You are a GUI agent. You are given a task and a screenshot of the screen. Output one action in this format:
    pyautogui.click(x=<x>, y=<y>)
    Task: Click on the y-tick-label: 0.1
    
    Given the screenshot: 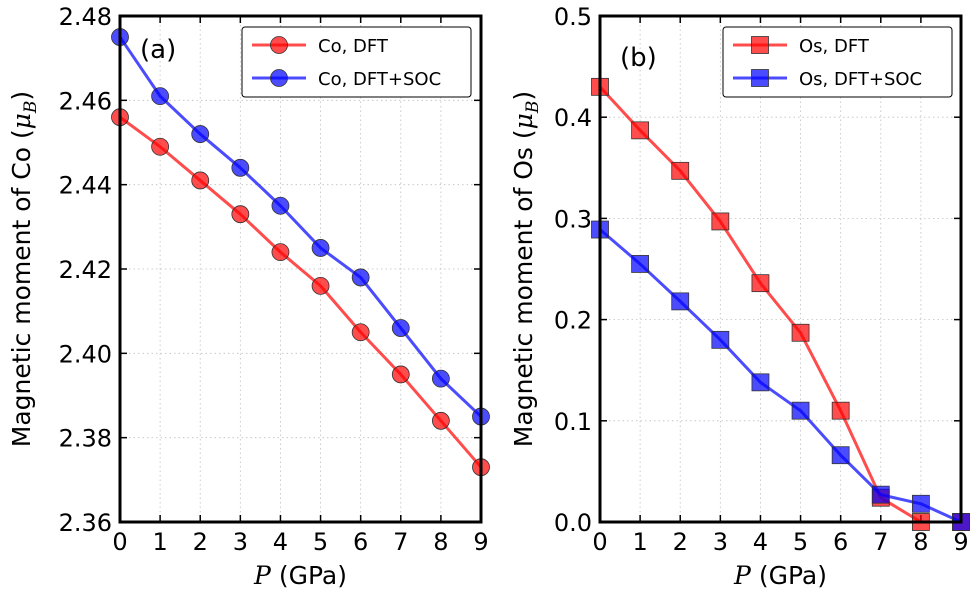 What is the action you would take?
    pyautogui.click(x=573, y=422)
    